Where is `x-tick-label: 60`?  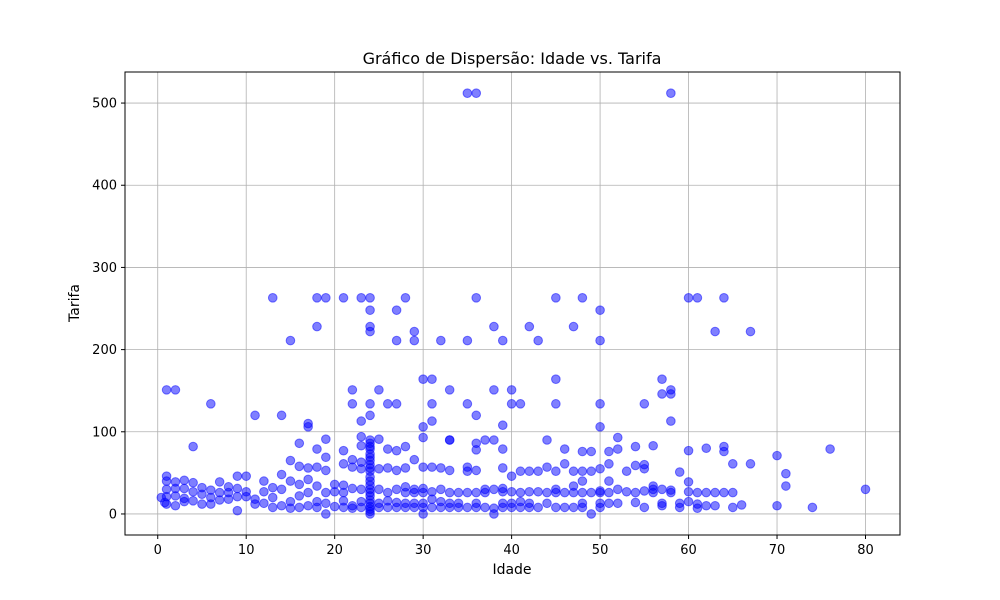
x-tick-label: 60 is located at coordinates (688, 550).